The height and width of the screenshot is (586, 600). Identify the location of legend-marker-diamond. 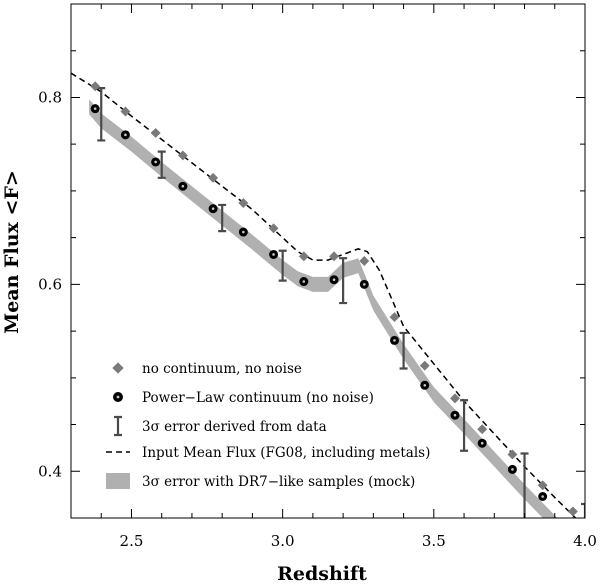
(118, 368).